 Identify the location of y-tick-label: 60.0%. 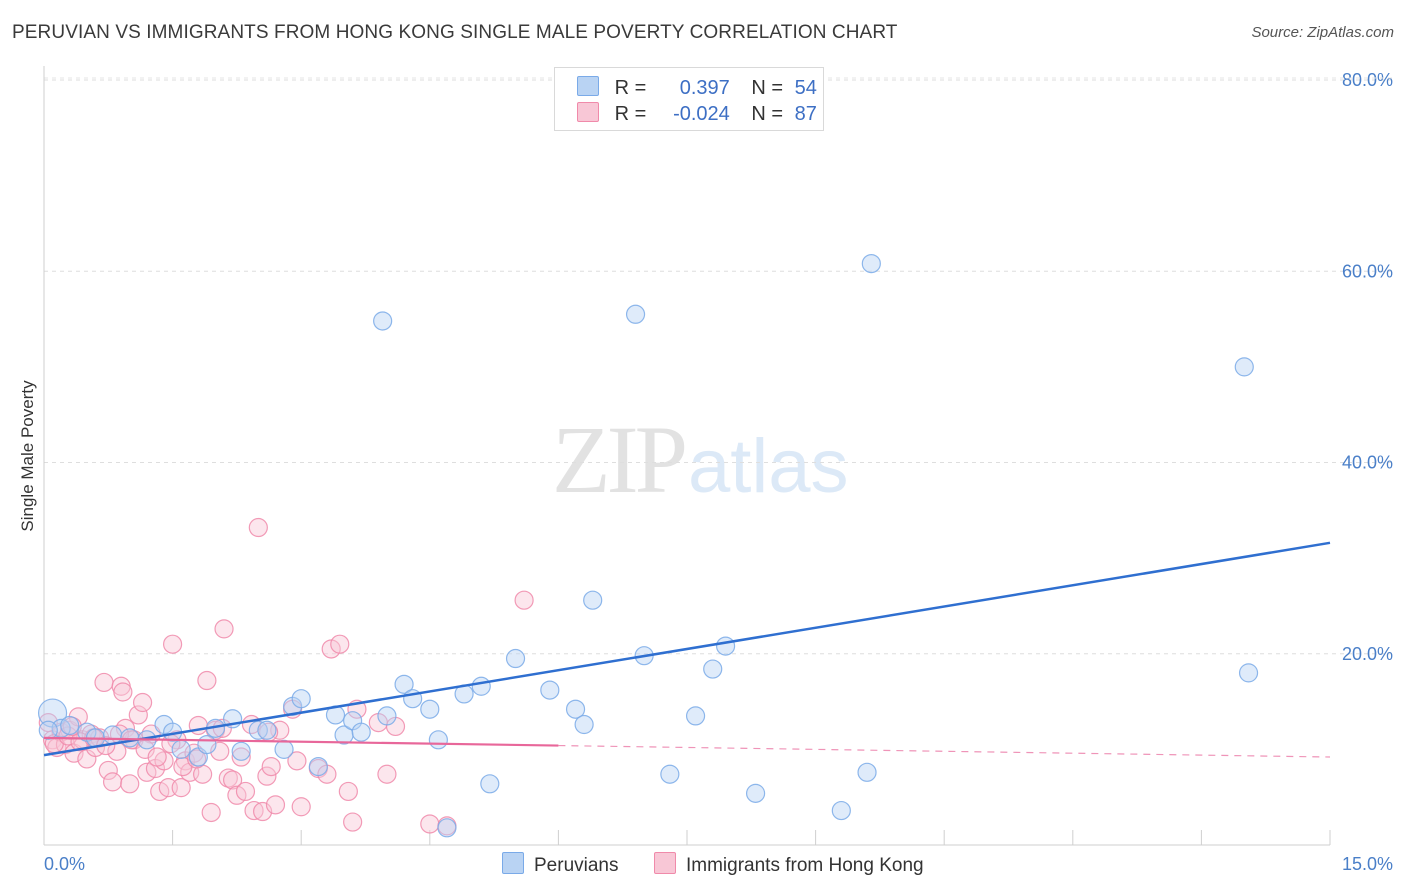
(1367, 271).